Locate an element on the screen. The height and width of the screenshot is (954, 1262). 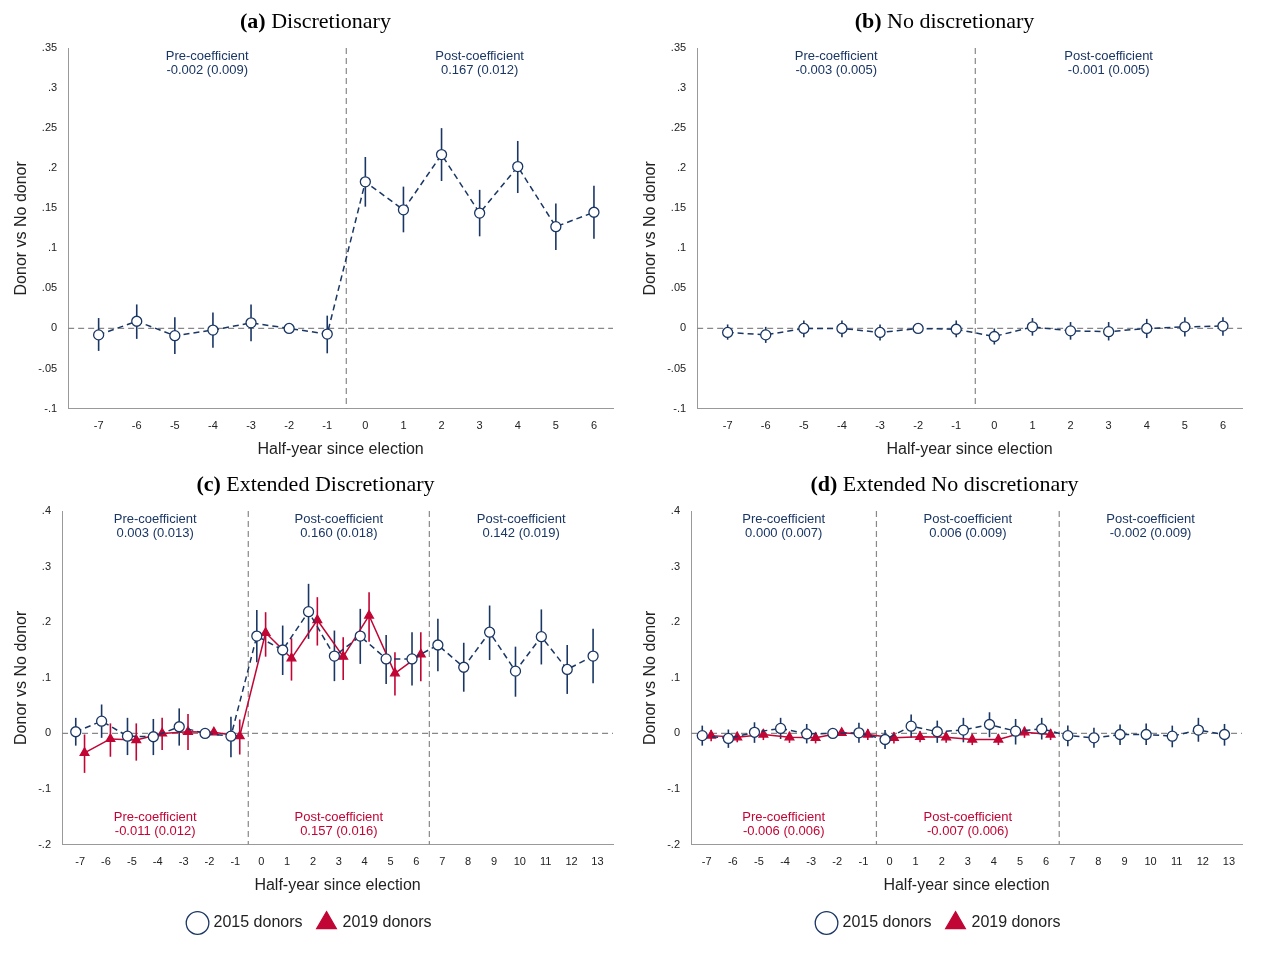
annotation: Pre-coefficient -0.006 (0.006) is located at coordinates (784, 823).